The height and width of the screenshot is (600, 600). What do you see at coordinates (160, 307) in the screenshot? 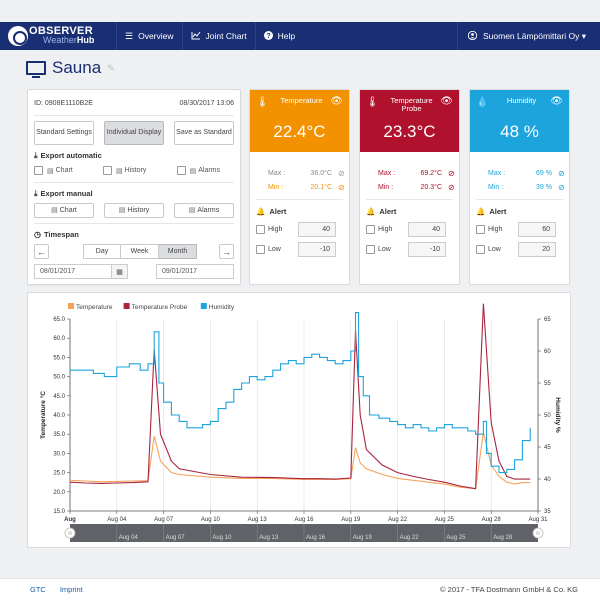
I see `legend-label: Temperature Probe` at bounding box center [160, 307].